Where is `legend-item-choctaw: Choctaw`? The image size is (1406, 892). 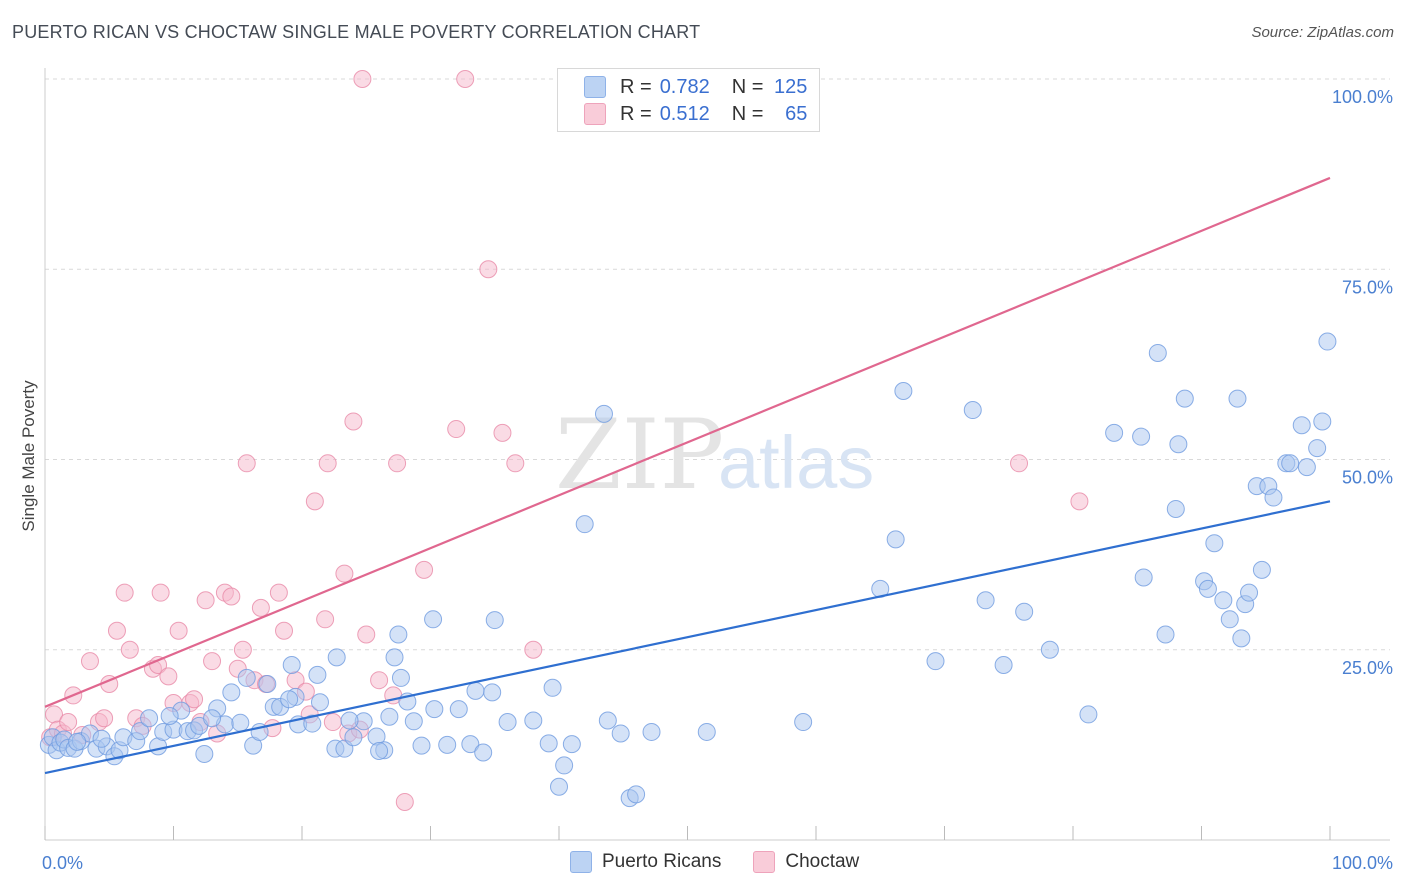 legend-item-choctaw: Choctaw is located at coordinates (806, 862).